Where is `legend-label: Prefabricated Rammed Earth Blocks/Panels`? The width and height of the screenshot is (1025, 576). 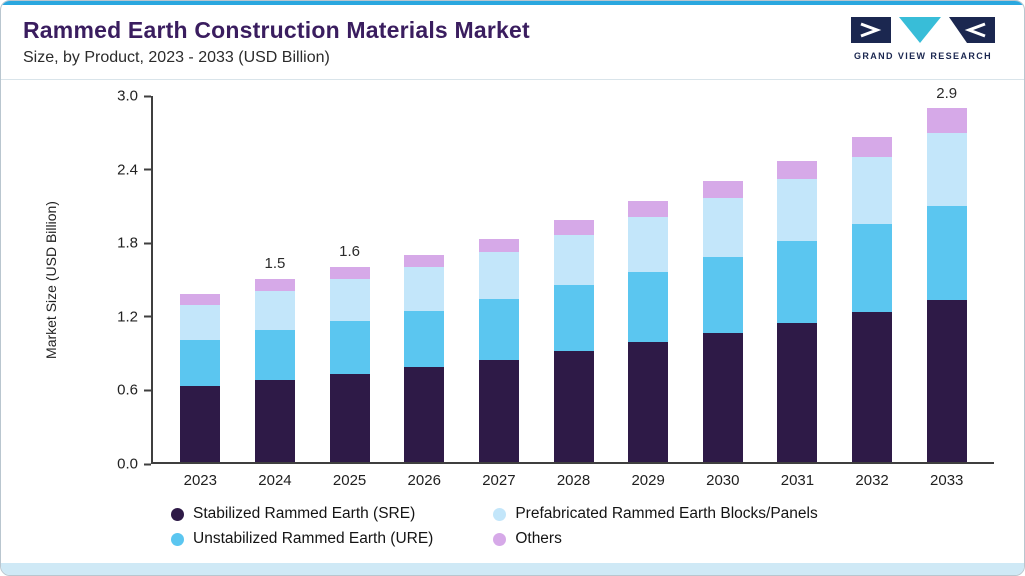
legend-label: Prefabricated Rammed Earth Blocks/Panels is located at coordinates (666, 513).